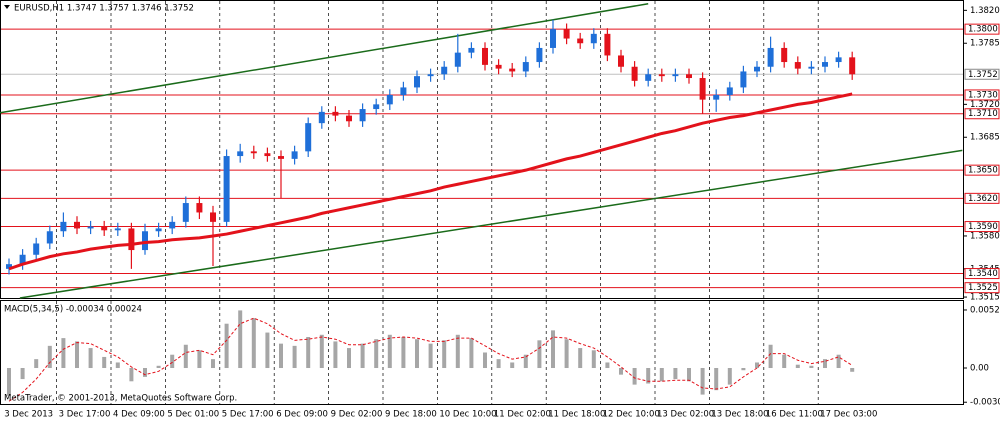 The height and width of the screenshot is (423, 1000). What do you see at coordinates (985, 298) in the screenshot?
I see `y-tick-label: 1.3515` at bounding box center [985, 298].